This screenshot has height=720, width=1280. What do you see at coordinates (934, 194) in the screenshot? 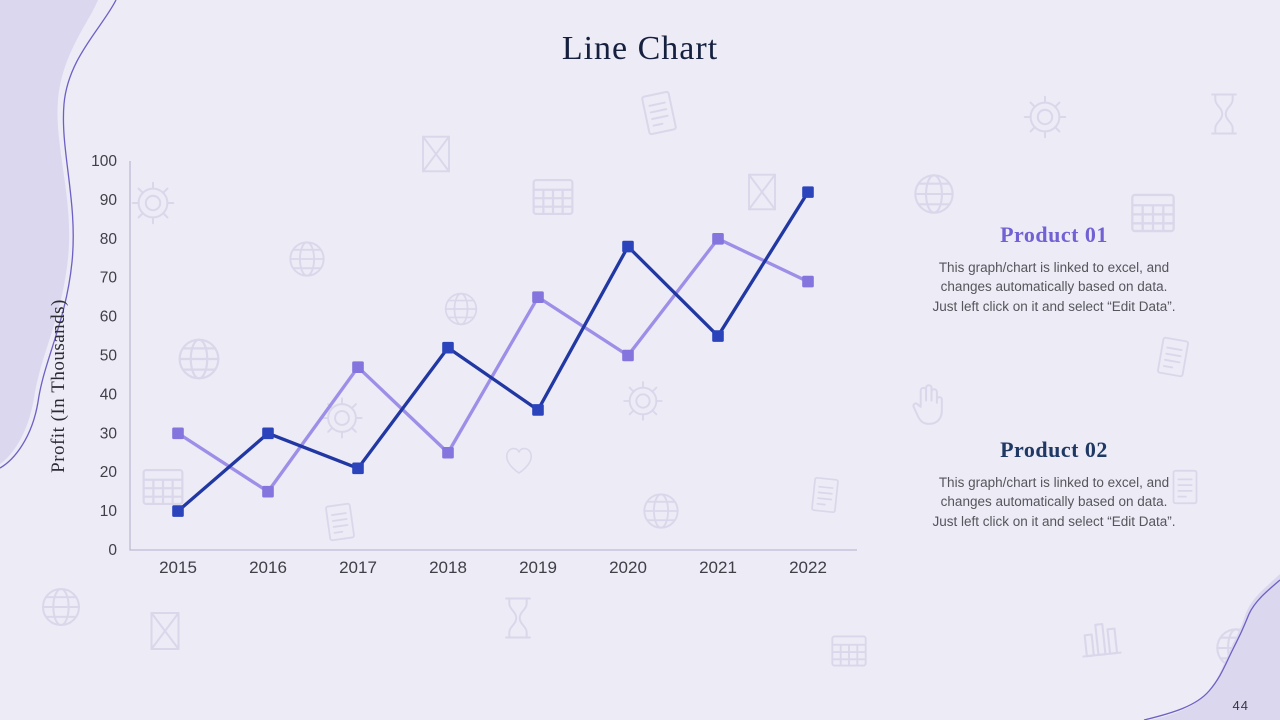
I see `globe-icon` at bounding box center [934, 194].